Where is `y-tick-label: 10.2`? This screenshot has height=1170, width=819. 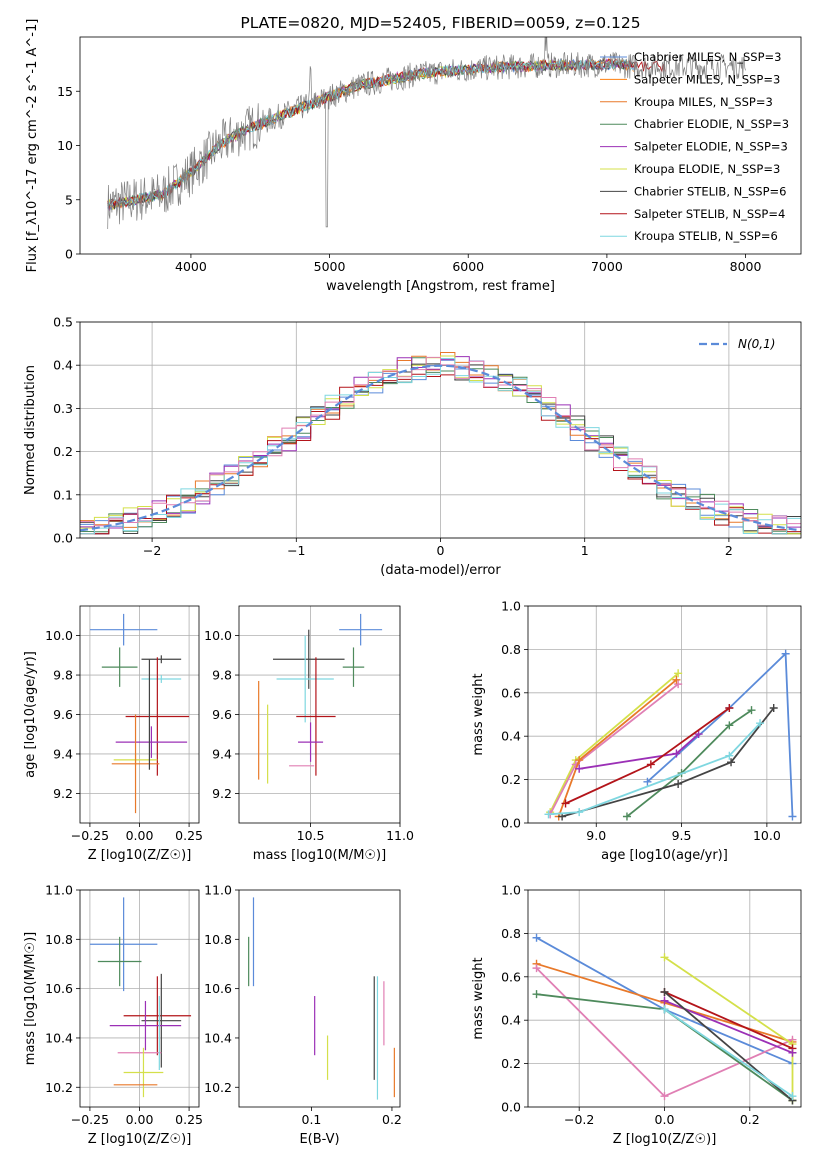
y-tick-label: 10.2 is located at coordinates (218, 1087).